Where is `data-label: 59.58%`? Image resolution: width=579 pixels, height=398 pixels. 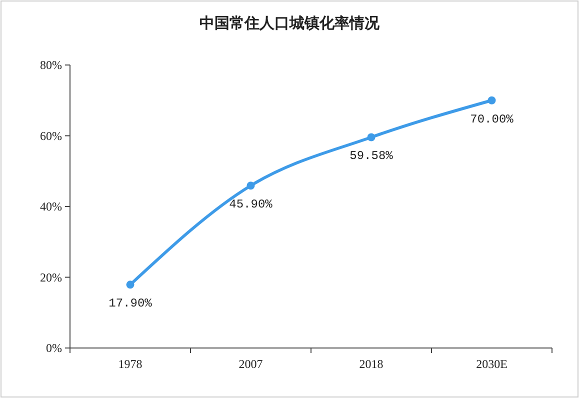 data-label: 59.58% is located at coordinates (372, 156).